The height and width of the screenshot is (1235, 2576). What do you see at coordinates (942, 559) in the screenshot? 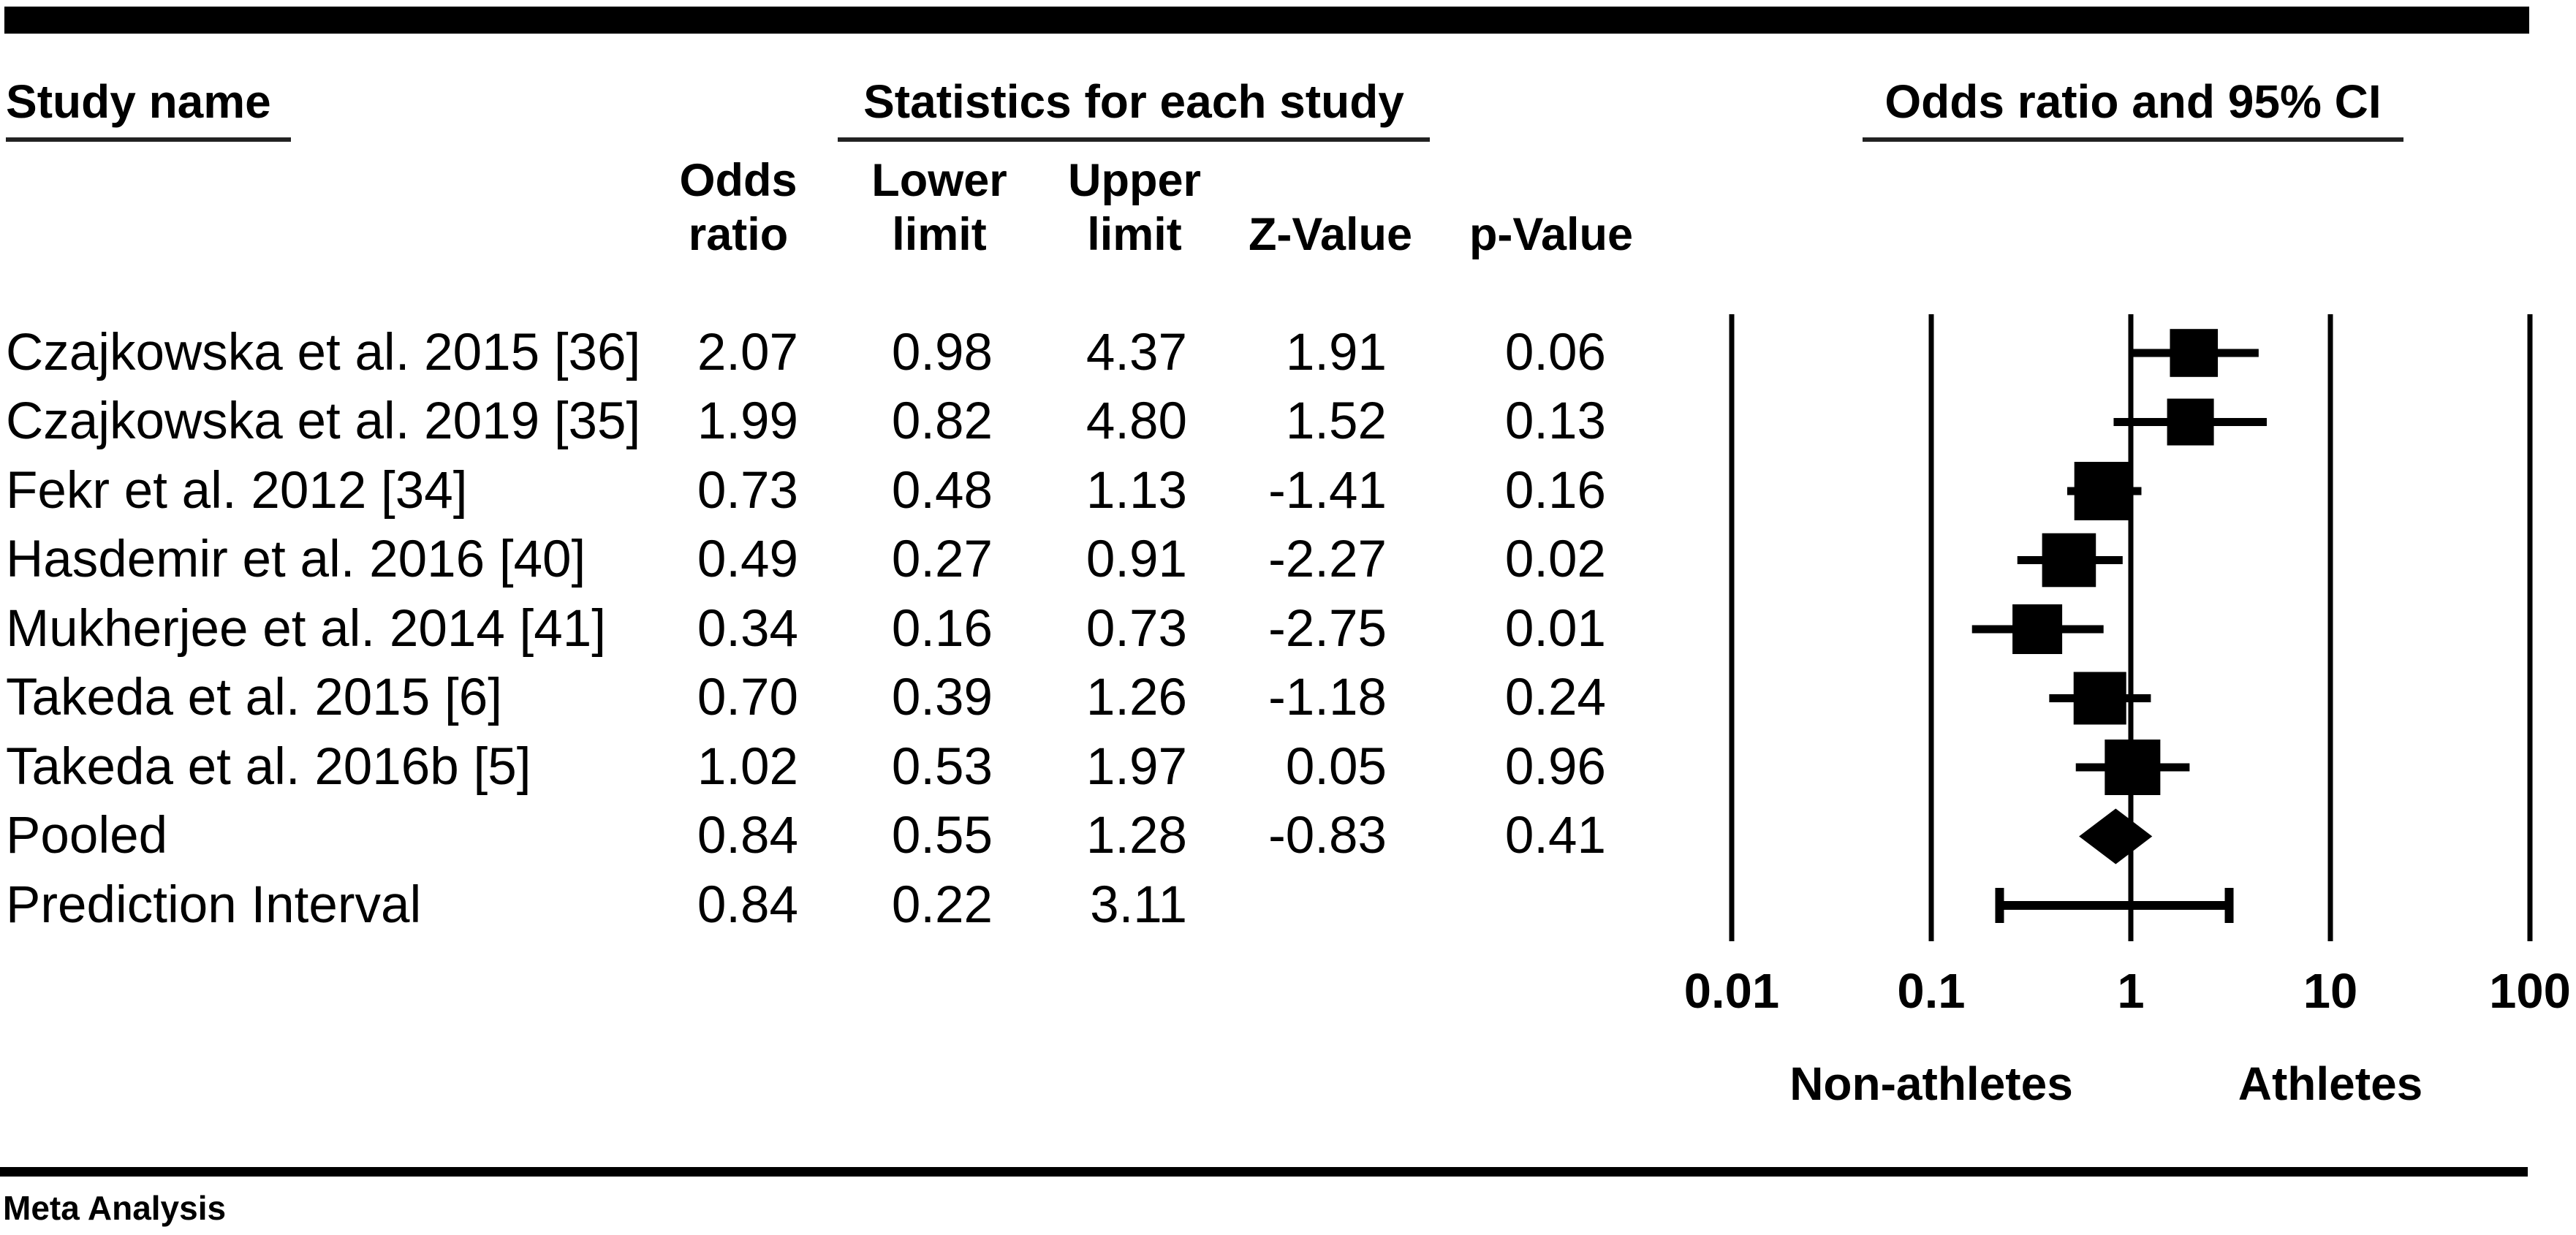
I see `lower-limit-value: 0.27` at bounding box center [942, 559].